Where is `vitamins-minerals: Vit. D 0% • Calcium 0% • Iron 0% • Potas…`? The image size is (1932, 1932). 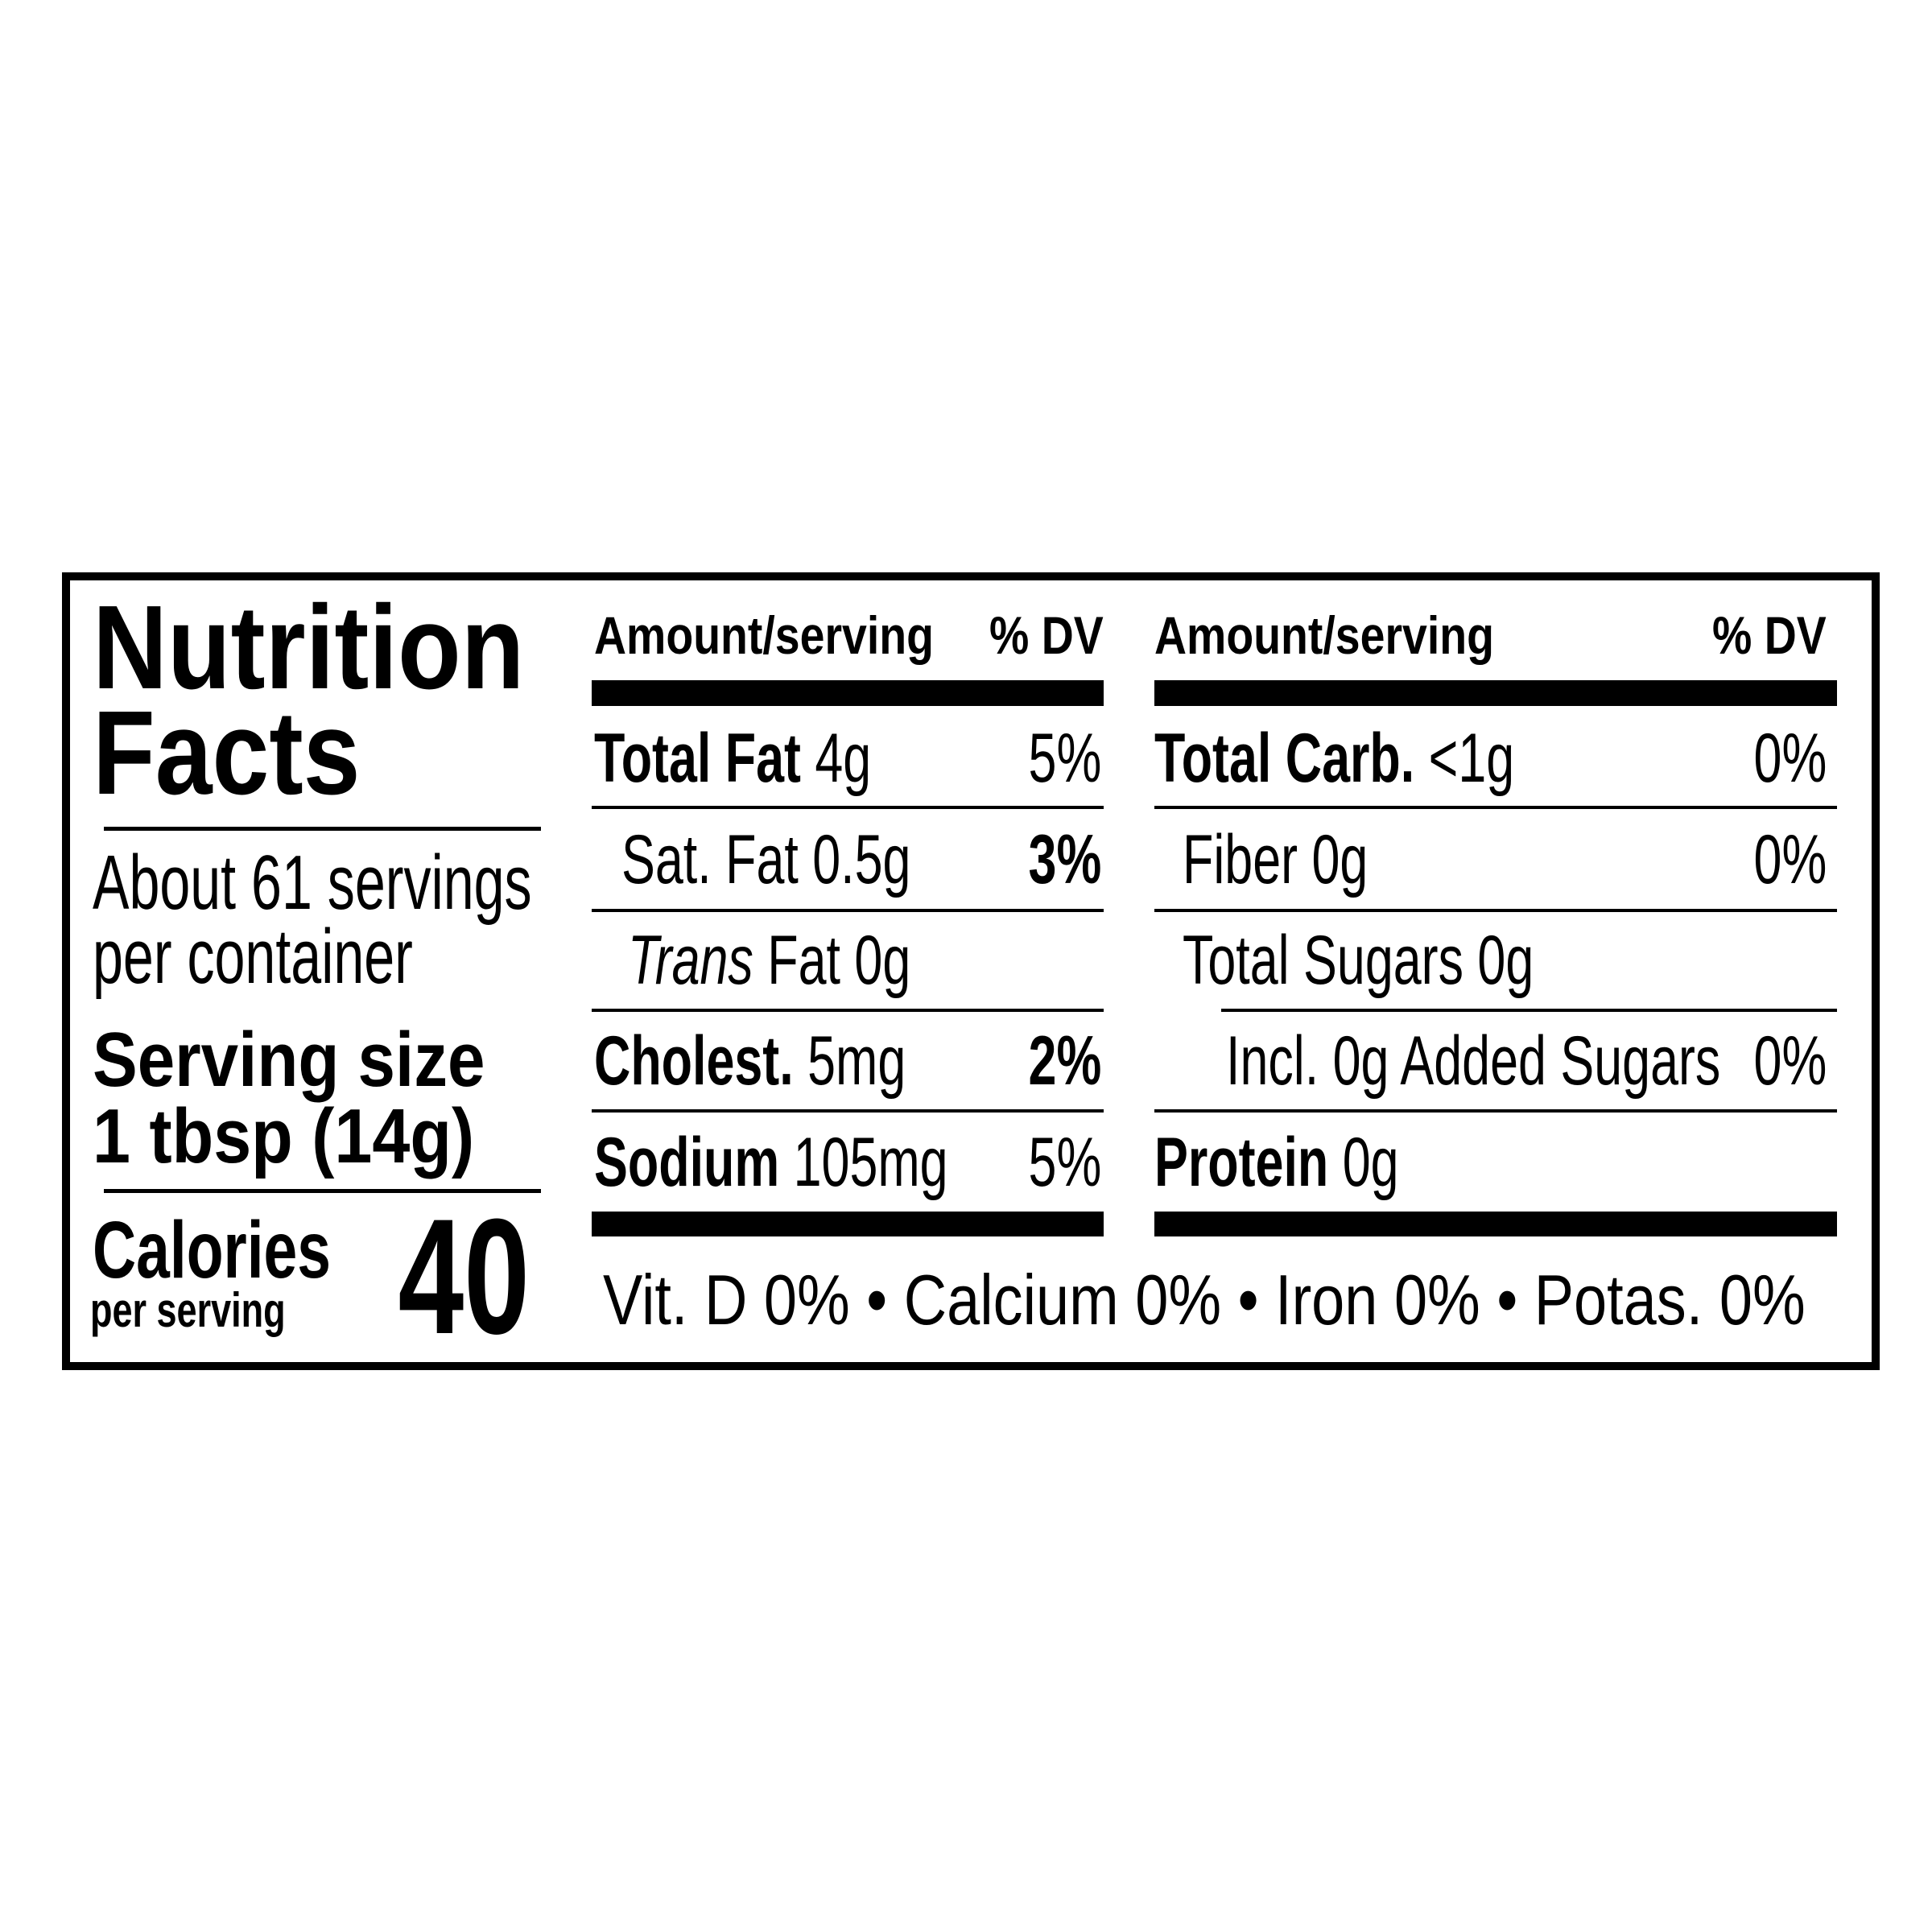
vitamins-minerals: Vit. D 0% • Calcium 0% • Iron 0% • Potas… is located at coordinates (1204, 1300).